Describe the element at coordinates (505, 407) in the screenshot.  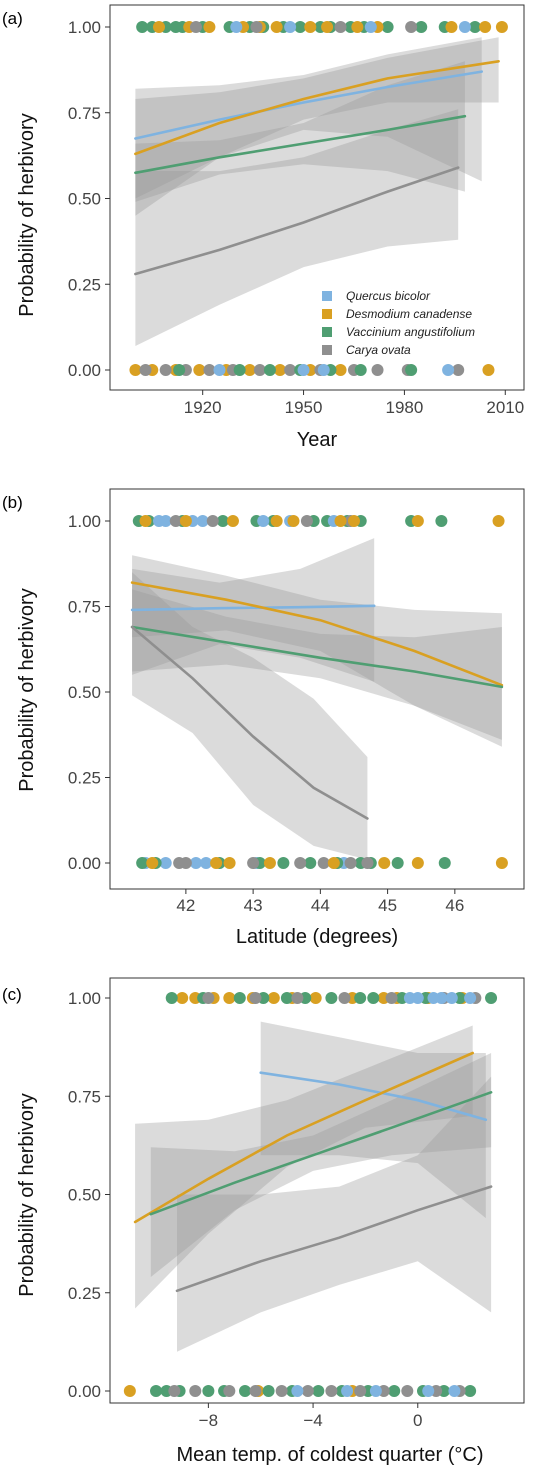
I see `panel-a-x-tick-label: 2010` at that location.